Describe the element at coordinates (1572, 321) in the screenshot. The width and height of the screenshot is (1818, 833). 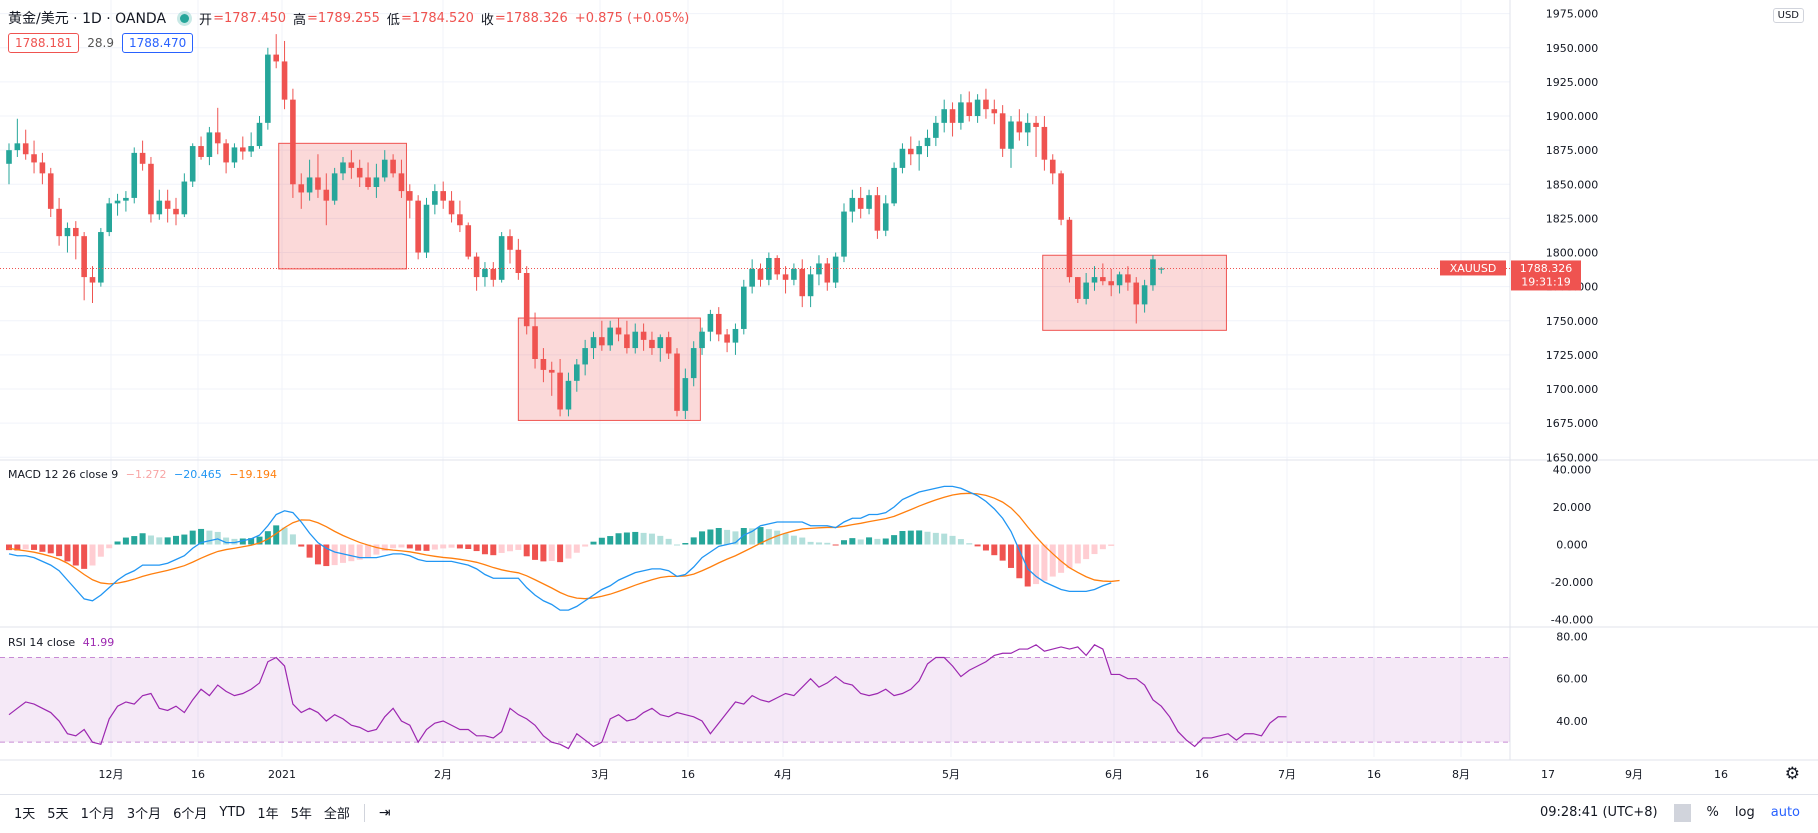
I see `price-tick-label: 1750.000` at that location.